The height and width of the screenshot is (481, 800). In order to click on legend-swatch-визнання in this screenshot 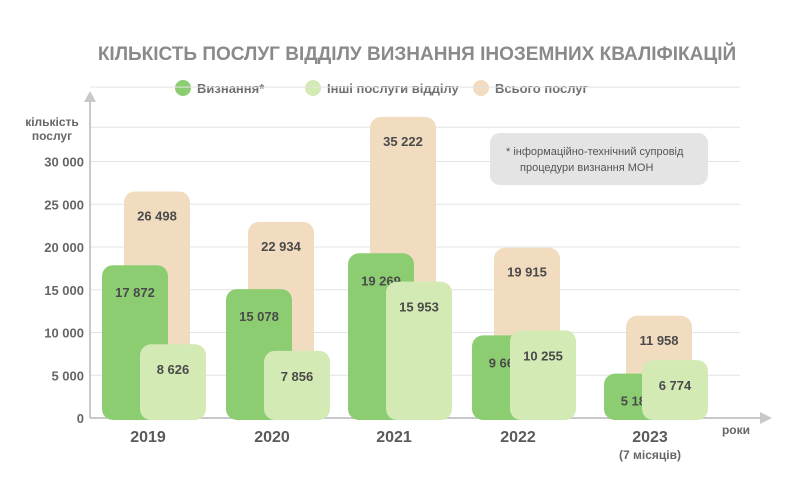, I will do `click(183, 88)`.